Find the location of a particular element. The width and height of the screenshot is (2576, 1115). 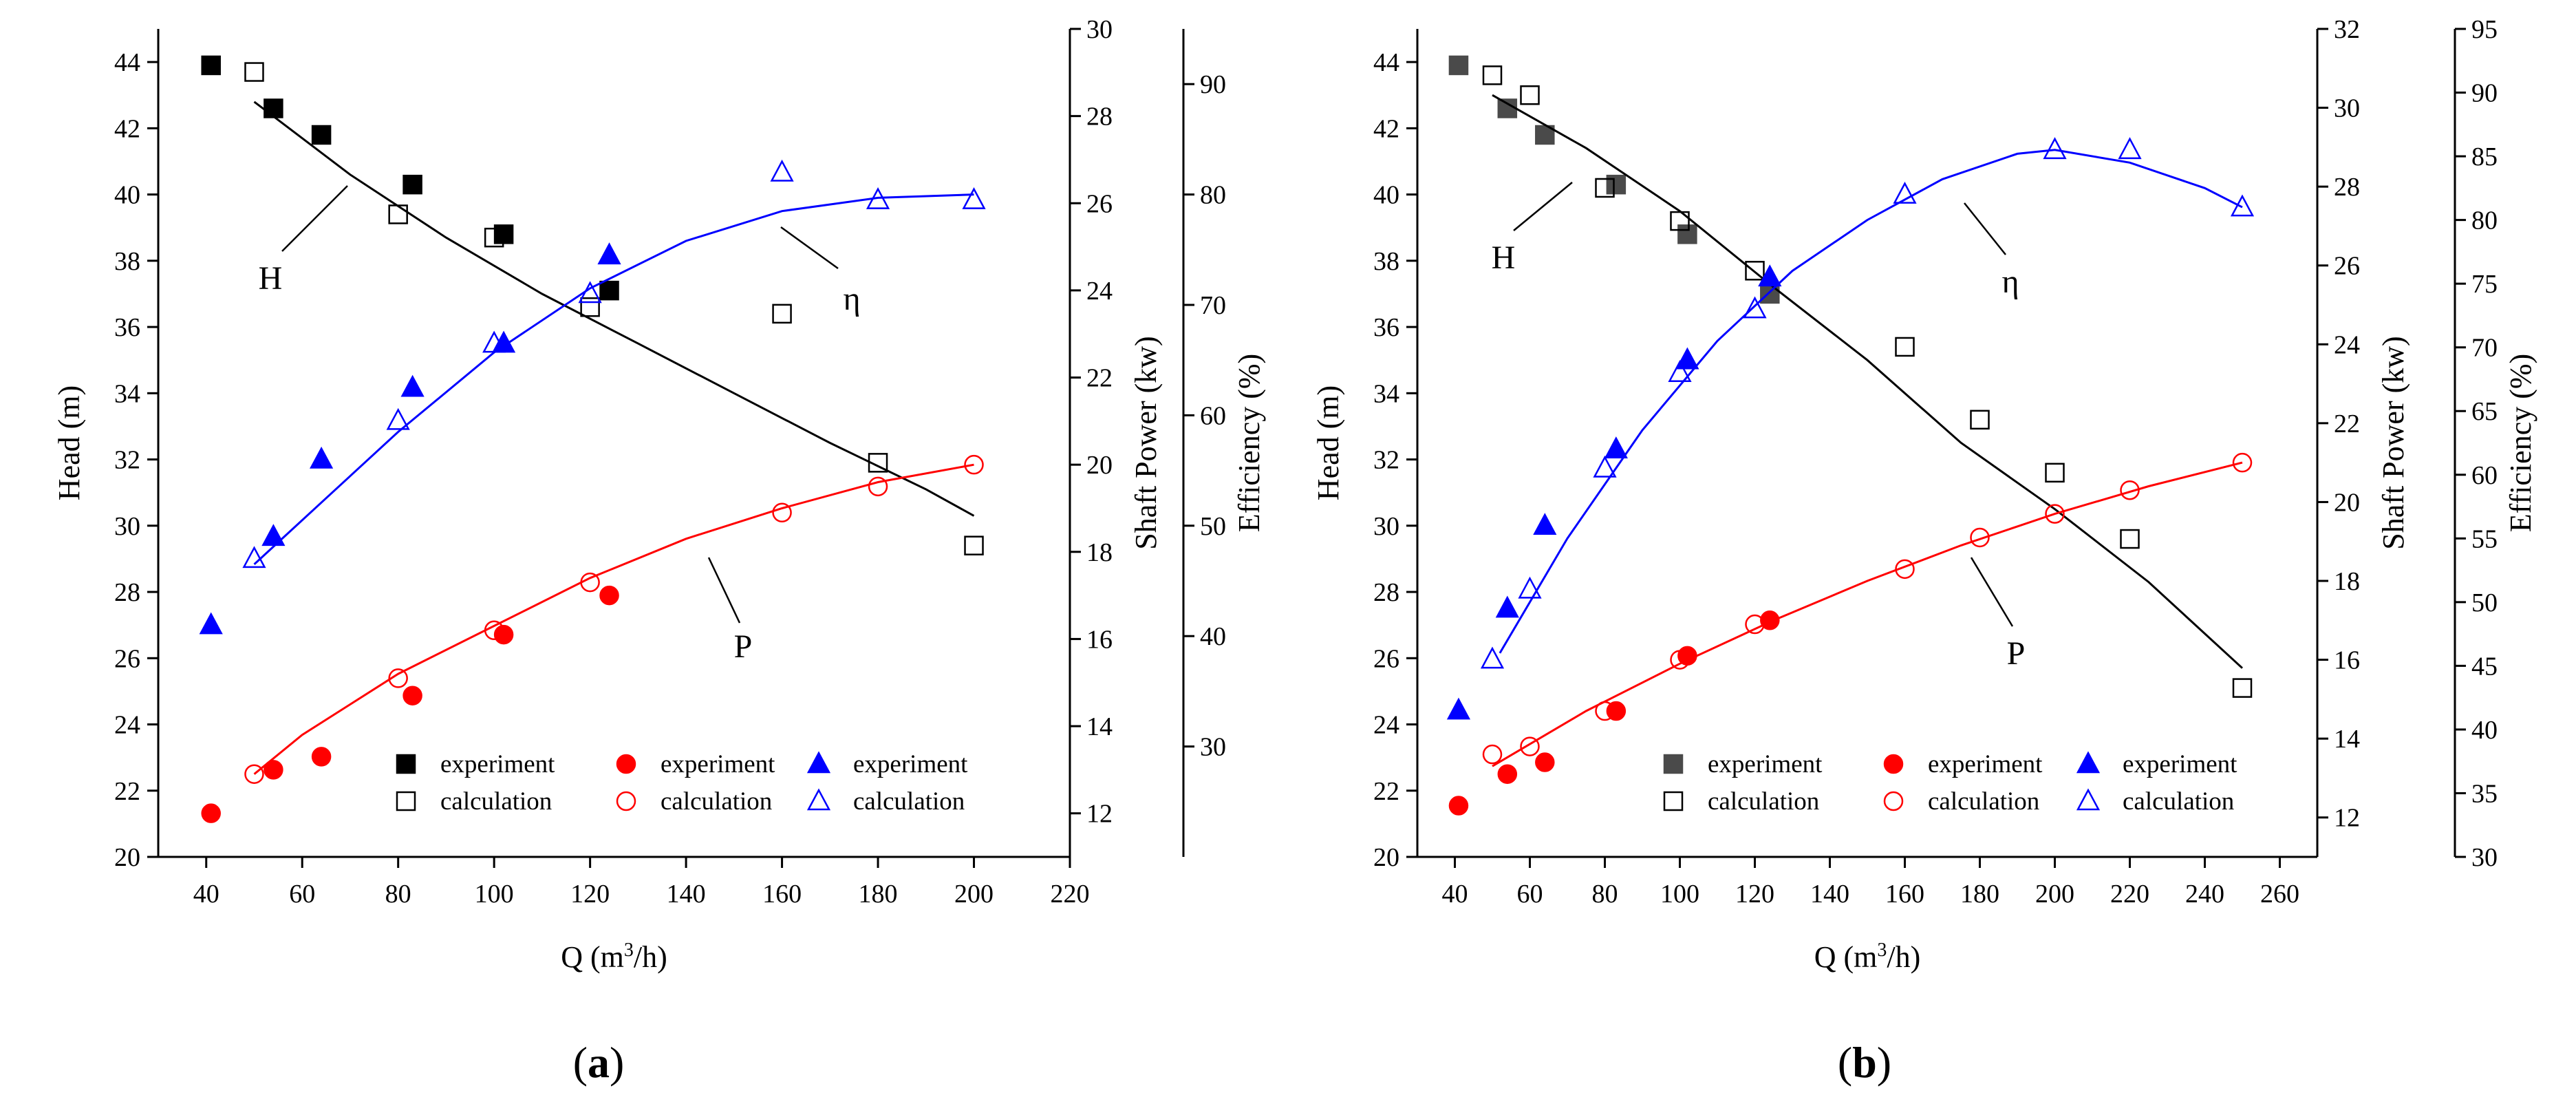

x-tick-label: 140 is located at coordinates (686, 894).